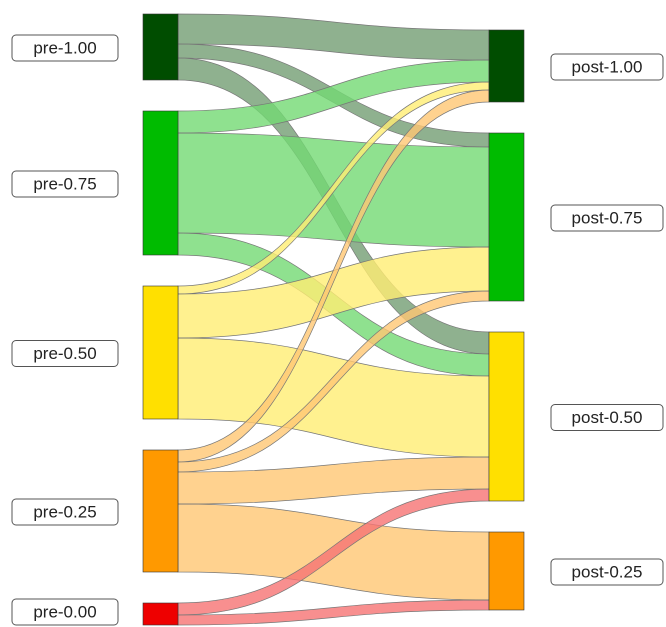 This screenshot has width=666, height=627. I want to click on node-label: post-0.25, so click(607, 571).